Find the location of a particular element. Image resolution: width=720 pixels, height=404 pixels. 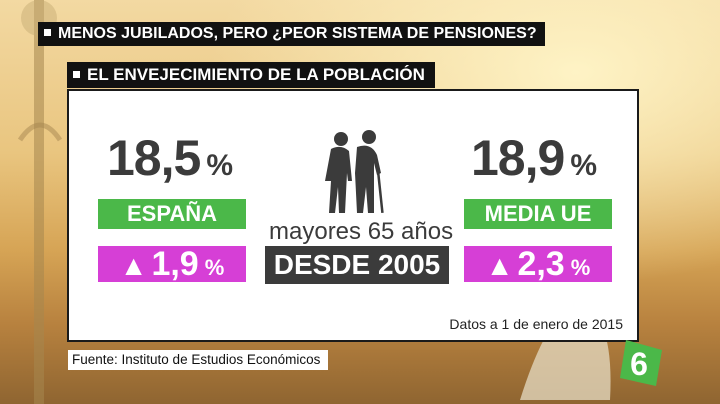

subheading-text: EL ENVEJECIMIENTO DE LA POBLACIÓN is located at coordinates (256, 74).